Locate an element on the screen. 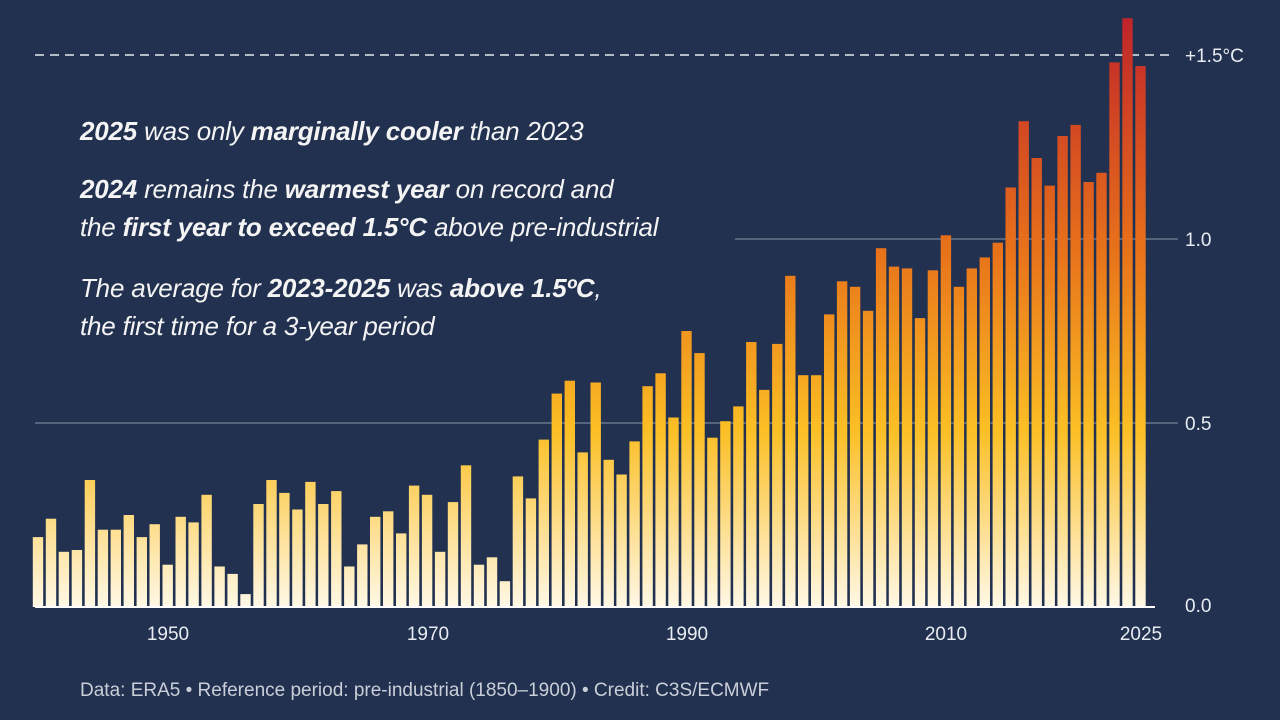  threshold-label: +1.5°C is located at coordinates (1214, 56).